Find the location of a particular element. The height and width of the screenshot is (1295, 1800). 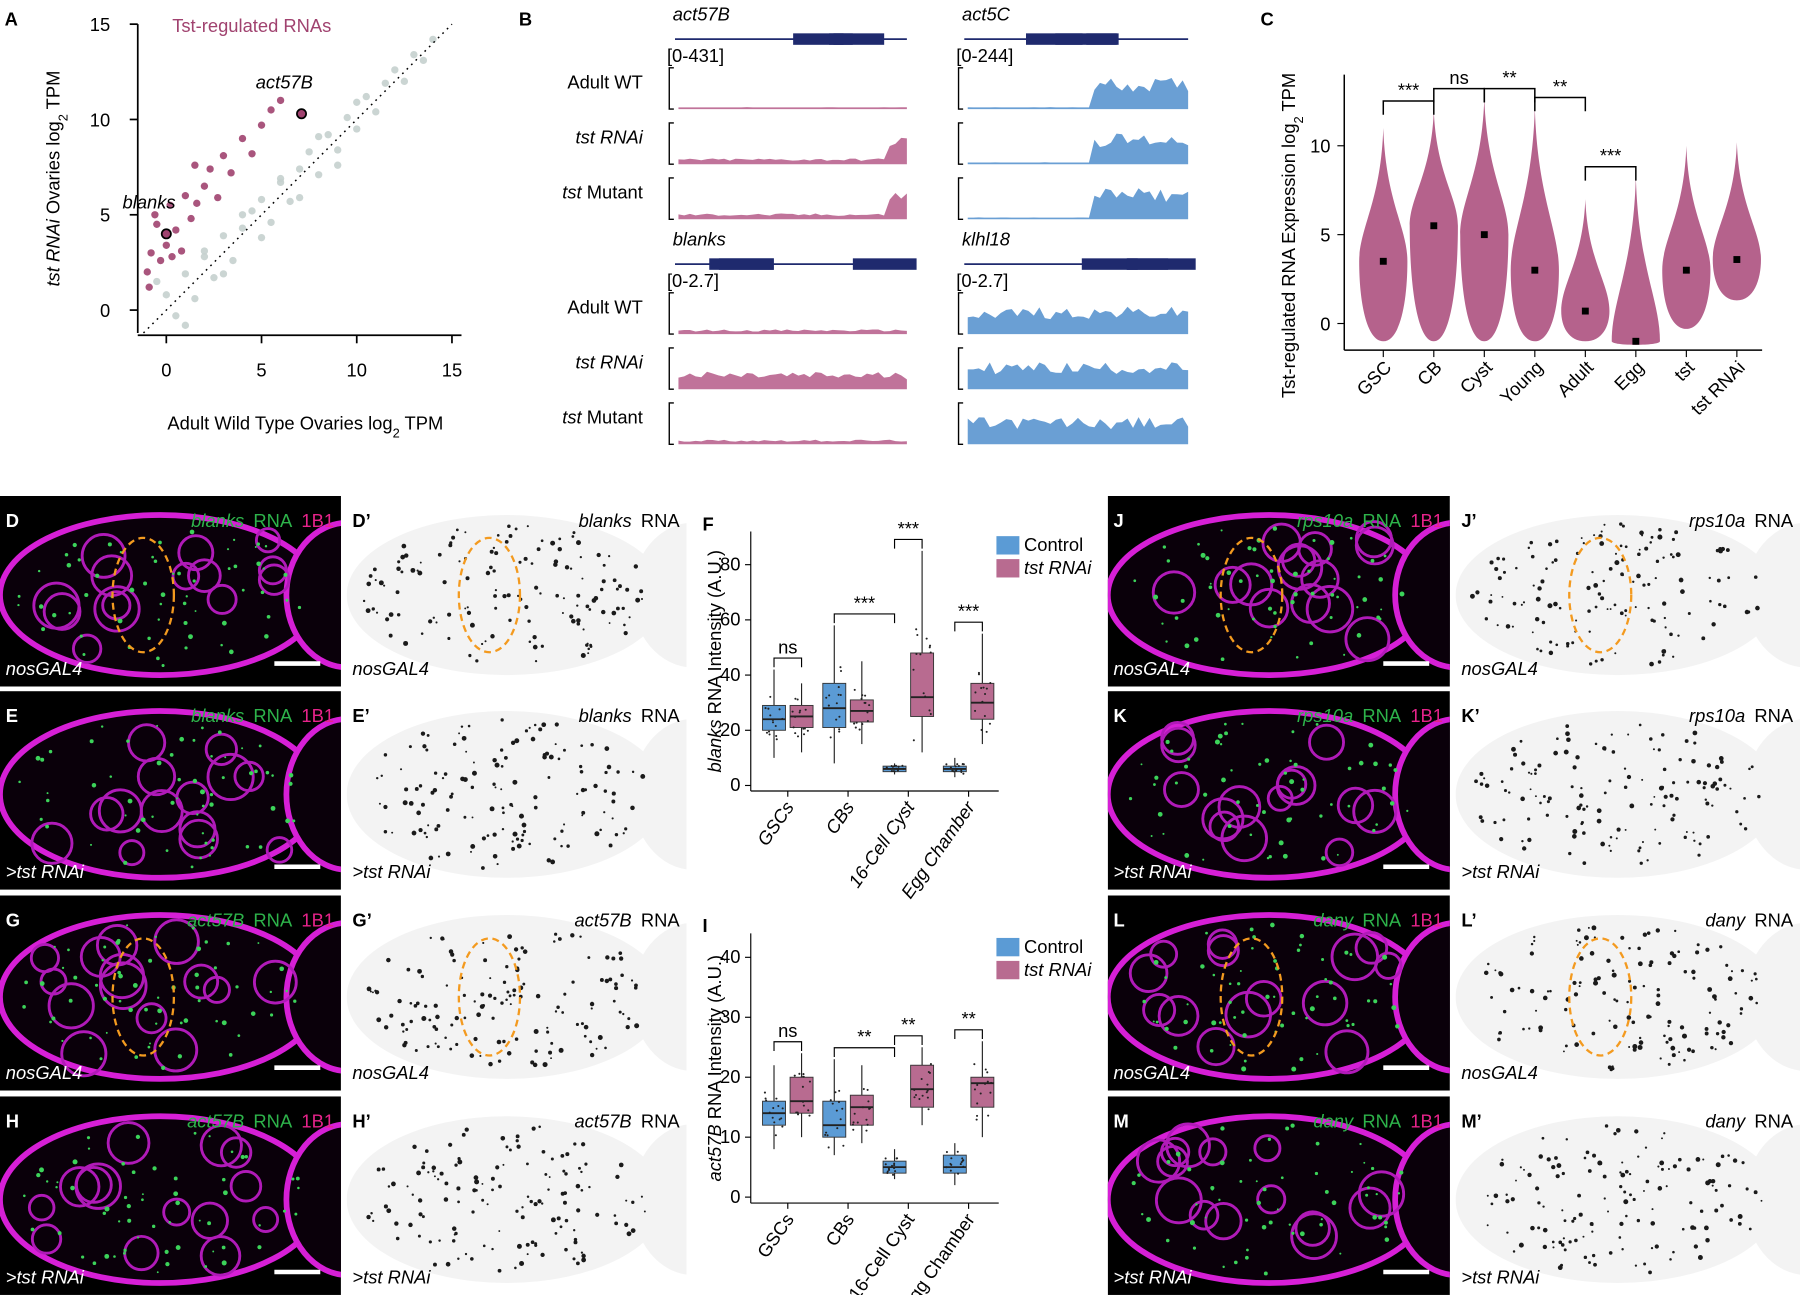

significance-label: *** is located at coordinates (1610, 155).